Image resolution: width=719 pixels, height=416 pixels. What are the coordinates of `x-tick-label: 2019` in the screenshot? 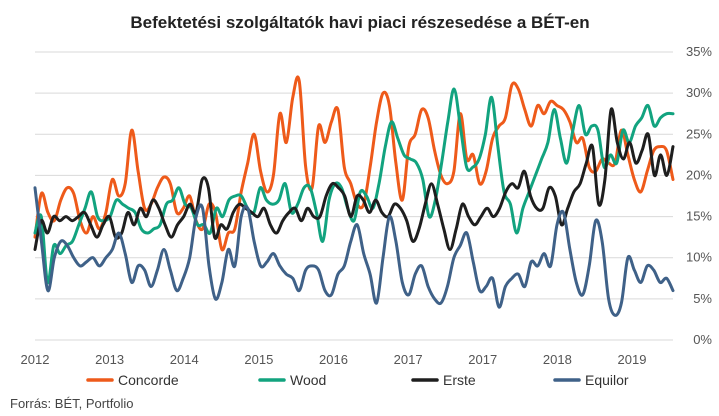 It's located at (632, 359).